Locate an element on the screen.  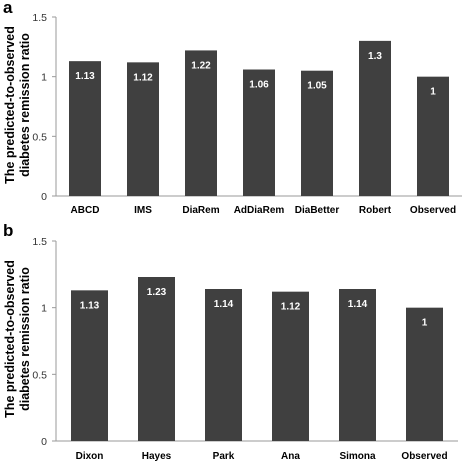
panel-a-y-tick-label: 1.5 is located at coordinates (39, 18).